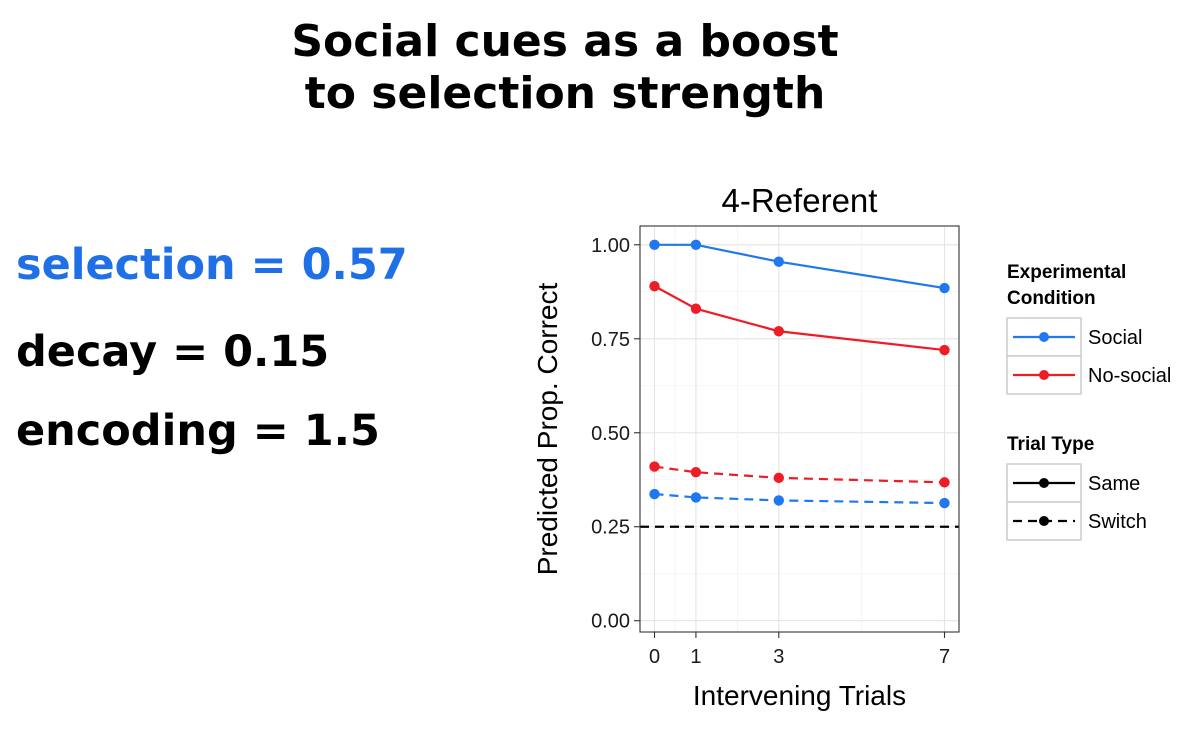 This screenshot has height=737, width=1203. I want to click on y-tick-label: 0.75, so click(610, 340).